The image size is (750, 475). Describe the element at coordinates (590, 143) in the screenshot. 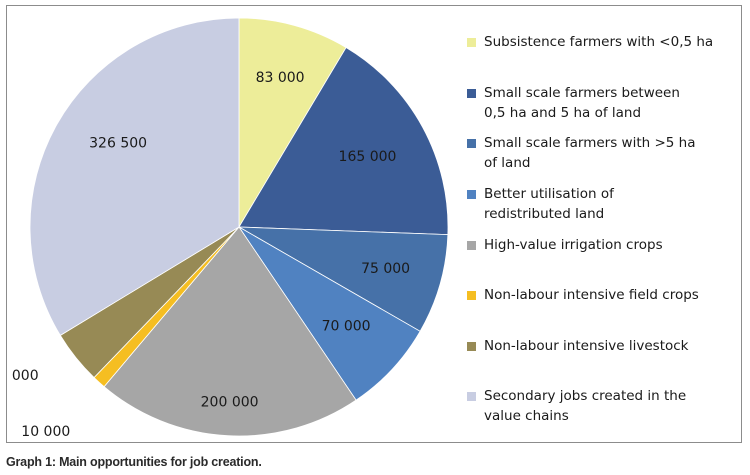

I see `legend-label-line: Small scale farmers with >5 ha` at that location.